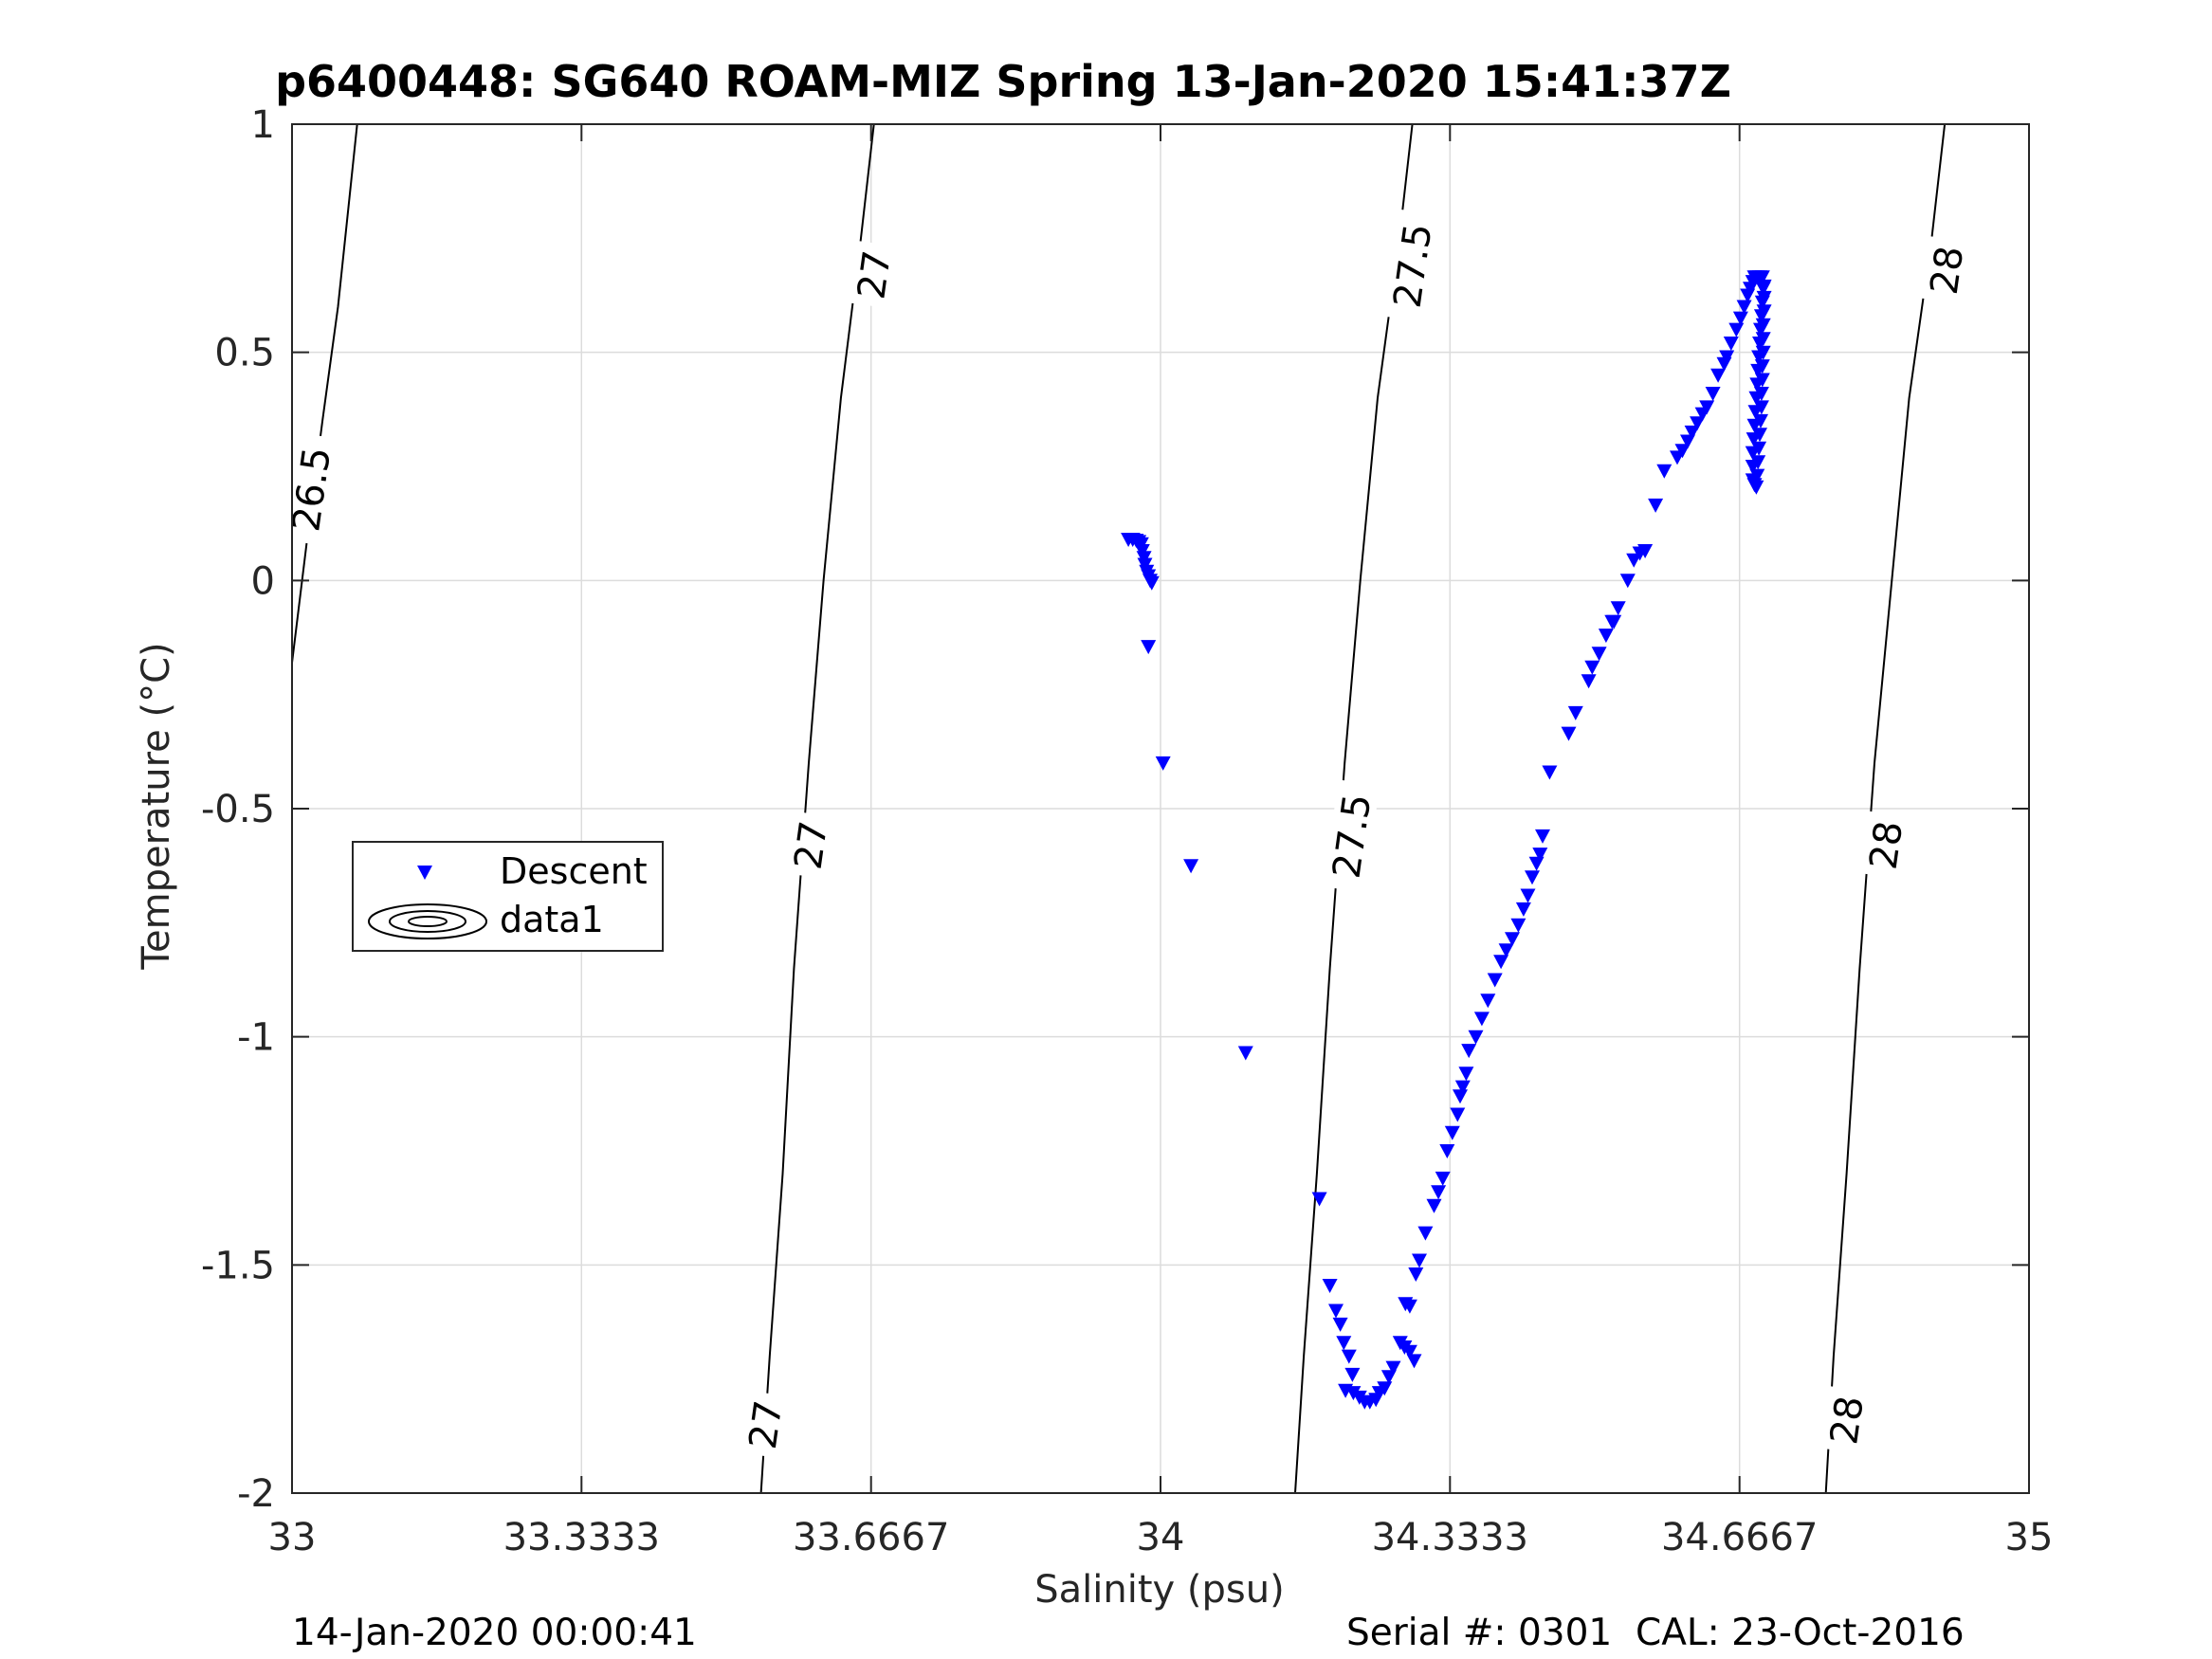 The height and width of the screenshot is (1659, 2212). What do you see at coordinates (1655, 1633) in the screenshot?
I see `footer-right-serial: Serial #: 0301 CAL: 23-Oct-2016` at bounding box center [1655, 1633].